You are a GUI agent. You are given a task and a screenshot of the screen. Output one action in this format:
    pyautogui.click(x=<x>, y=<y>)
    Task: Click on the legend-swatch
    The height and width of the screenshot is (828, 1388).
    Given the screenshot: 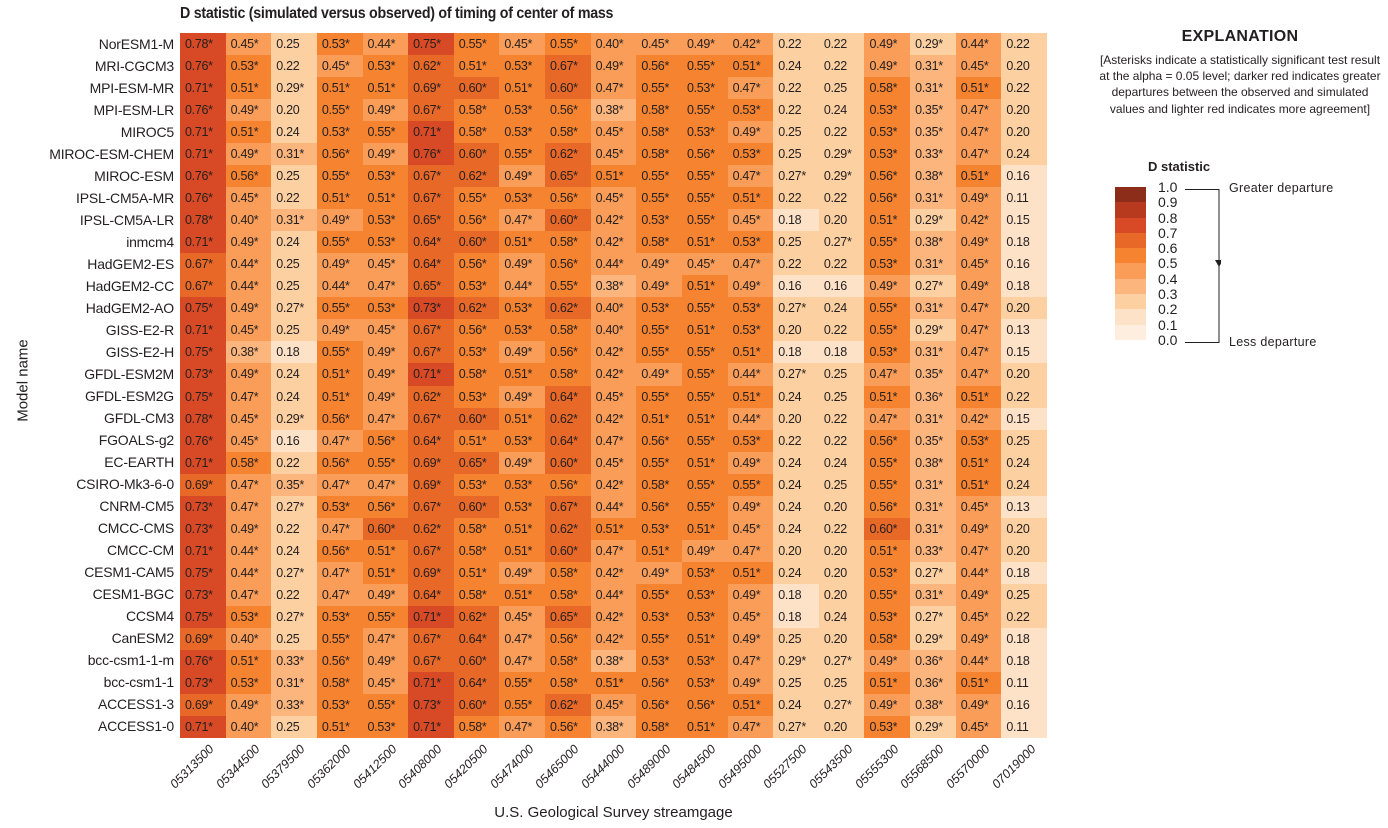 What is the action you would take?
    pyautogui.click(x=1130, y=302)
    